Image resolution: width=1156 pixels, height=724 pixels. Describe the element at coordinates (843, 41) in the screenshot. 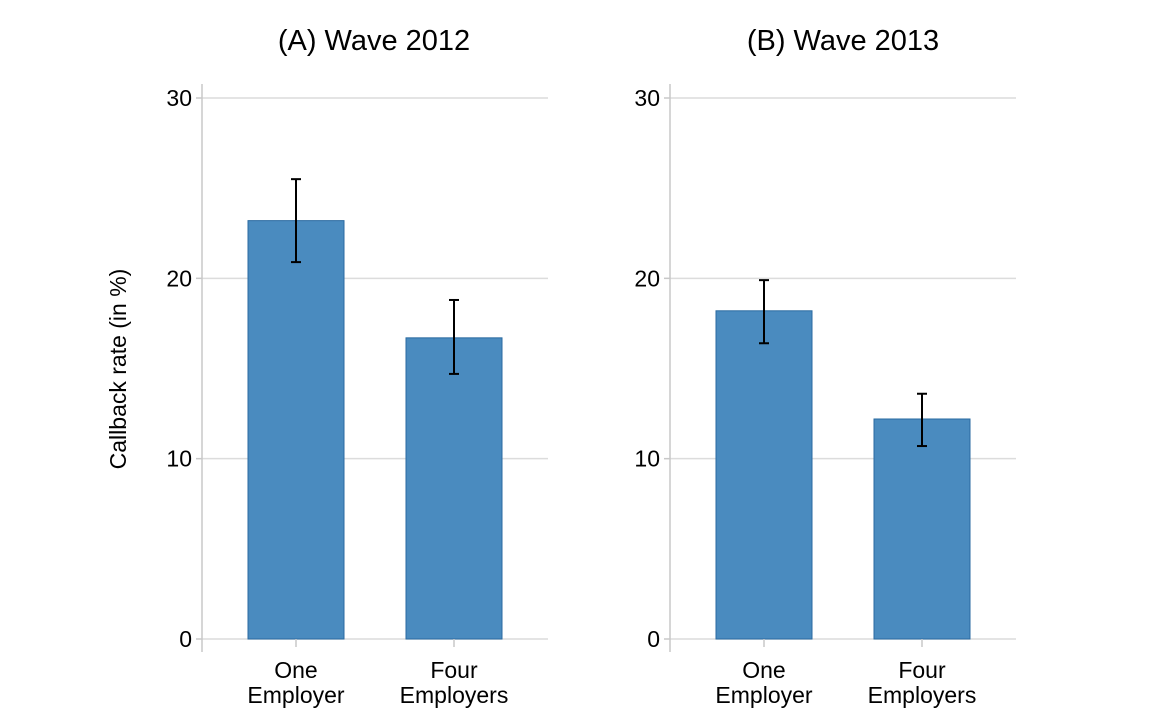

I see `panel-title: (B) Wave 2013` at that location.